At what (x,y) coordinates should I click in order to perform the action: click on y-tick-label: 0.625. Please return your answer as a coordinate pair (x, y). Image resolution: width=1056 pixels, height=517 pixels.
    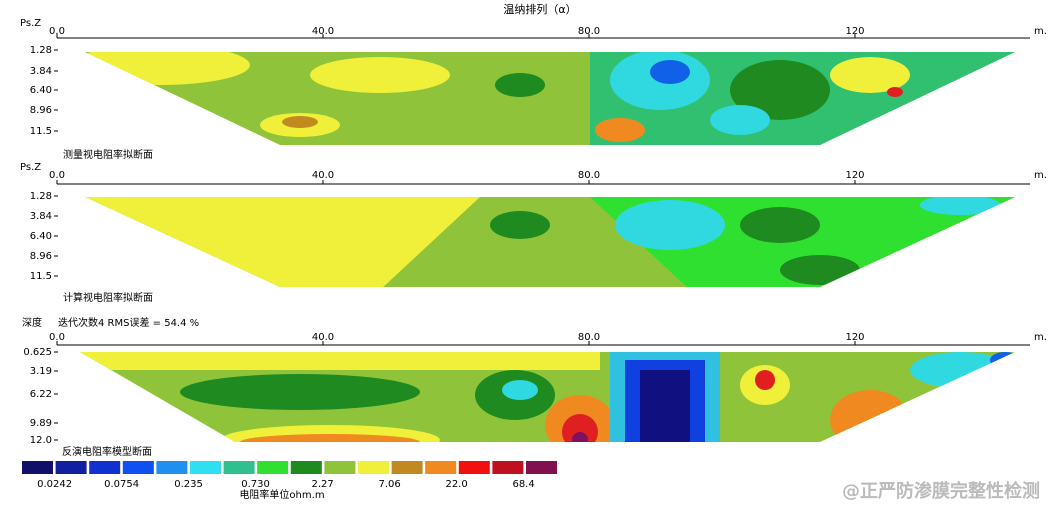
    Looking at the image, I should click on (37, 352).